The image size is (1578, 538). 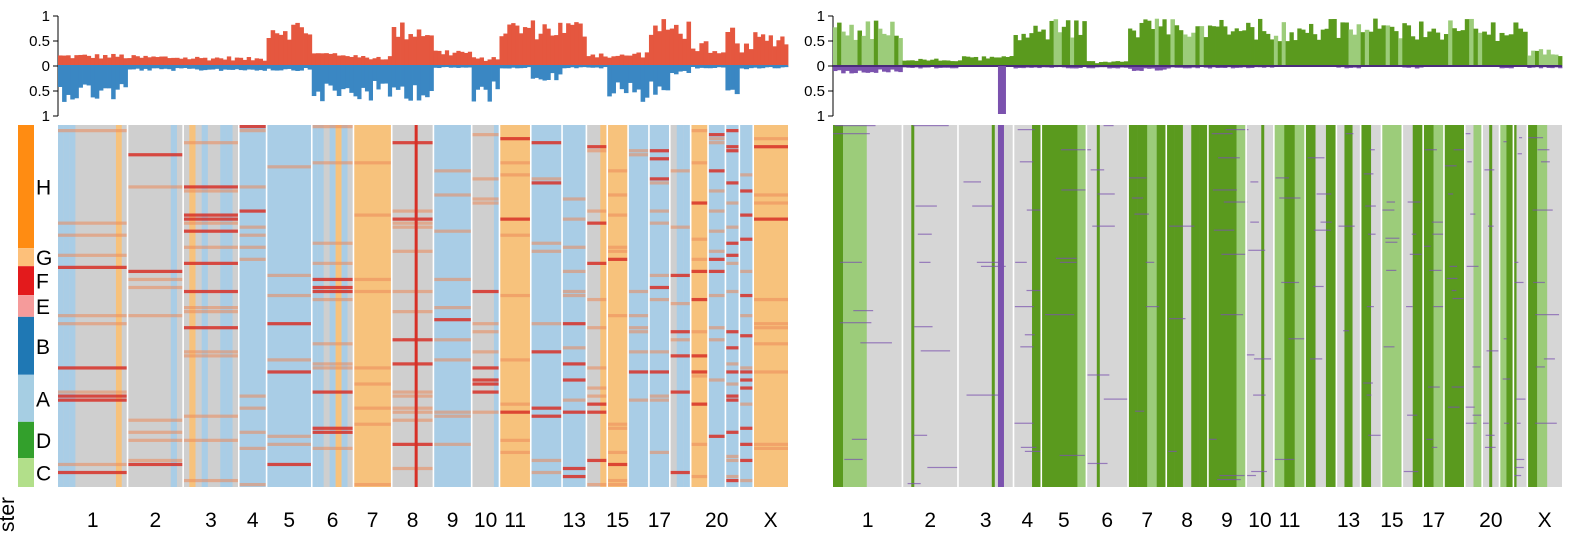 I want to click on heatmap-cell-block, so click(x=618, y=306).